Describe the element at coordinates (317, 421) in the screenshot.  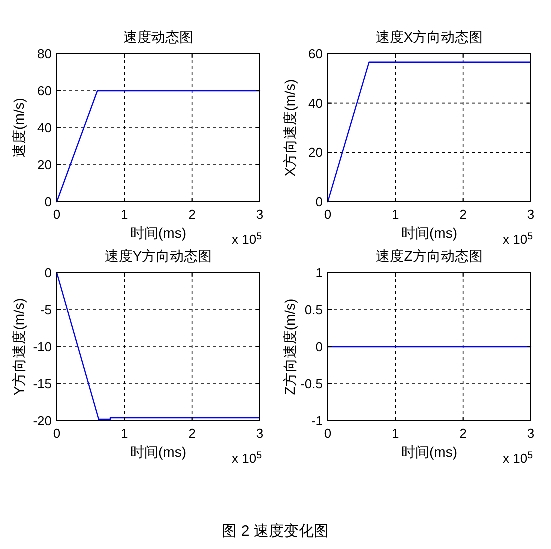
I see `y-tick-label: -1` at that location.